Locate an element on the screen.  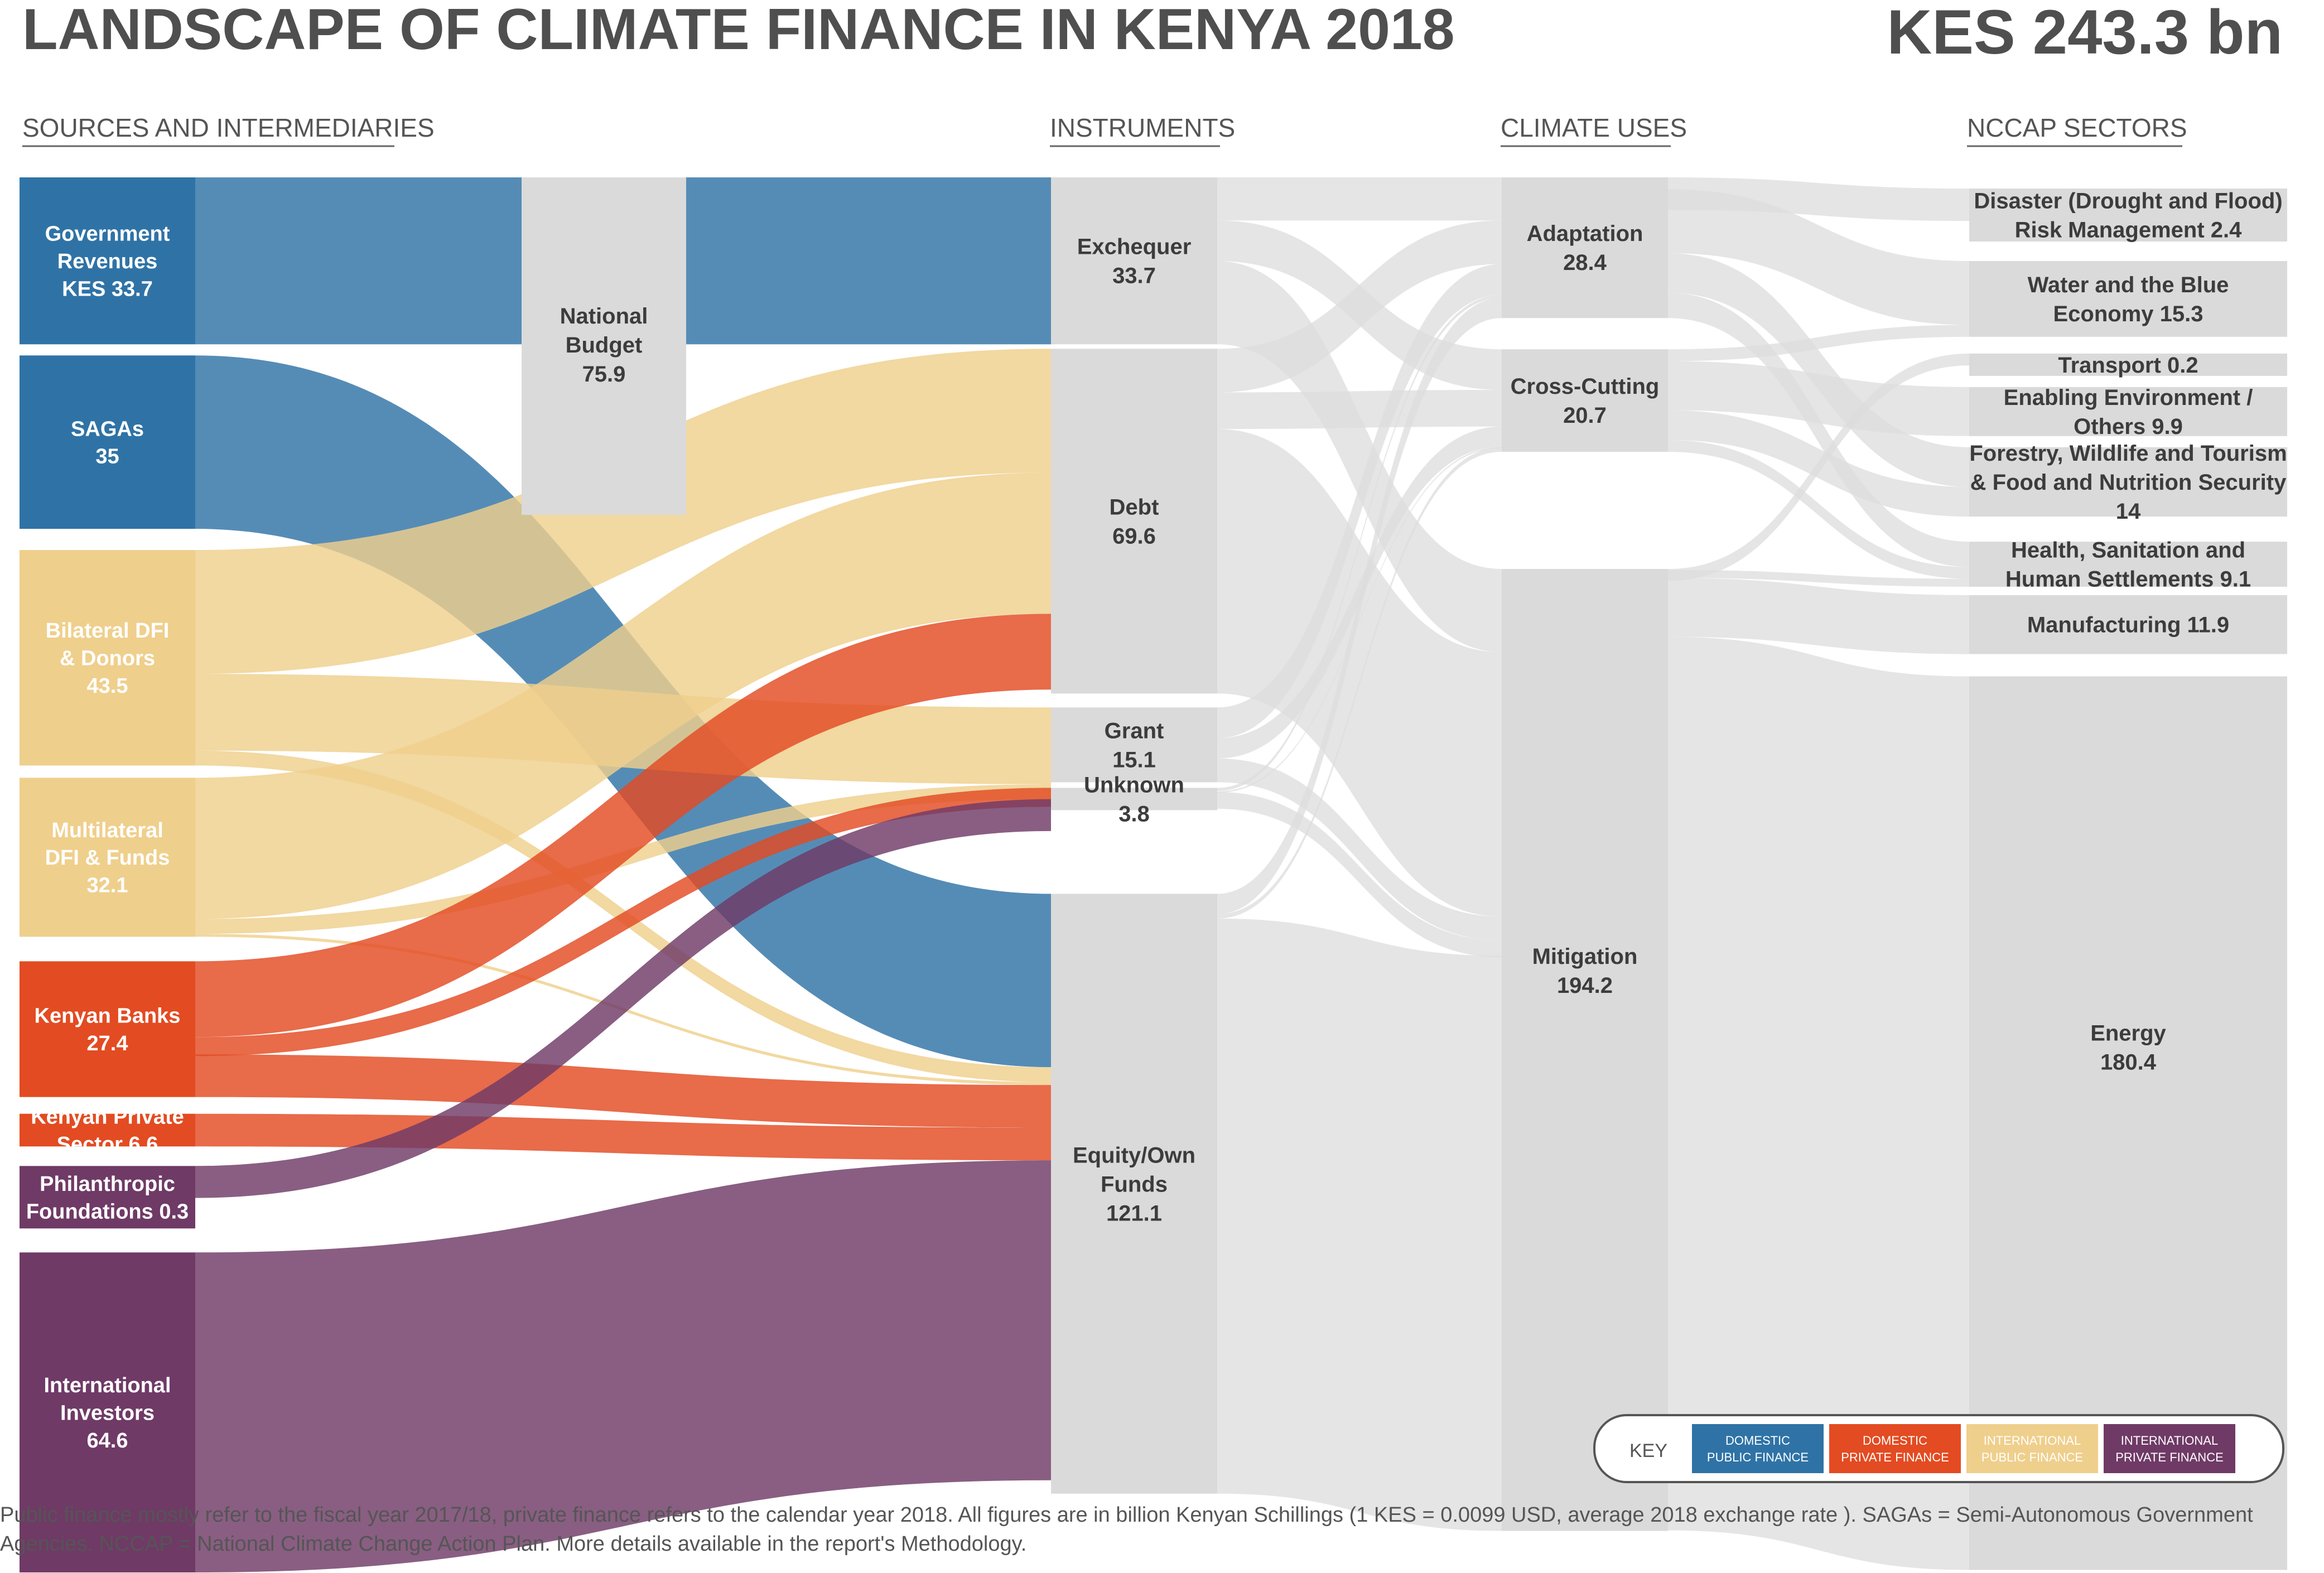
link-multilateral-to-debt is located at coordinates (623, 695).